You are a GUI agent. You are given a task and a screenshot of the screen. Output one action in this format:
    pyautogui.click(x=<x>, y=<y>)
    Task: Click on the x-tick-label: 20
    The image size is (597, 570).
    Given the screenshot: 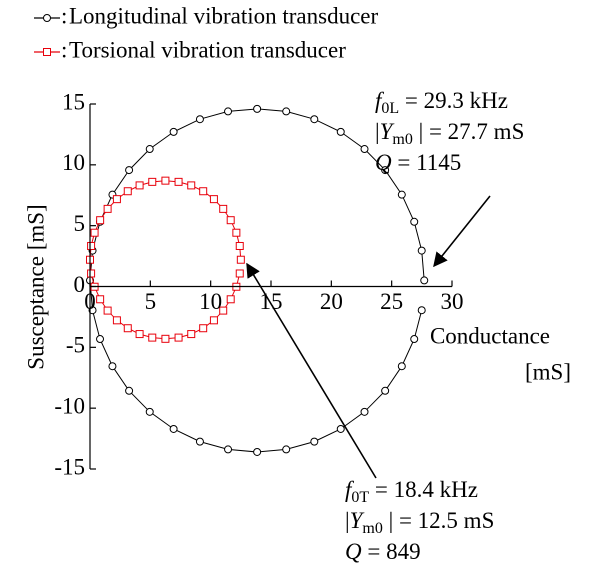 What is the action you would take?
    pyautogui.click(x=331, y=301)
    